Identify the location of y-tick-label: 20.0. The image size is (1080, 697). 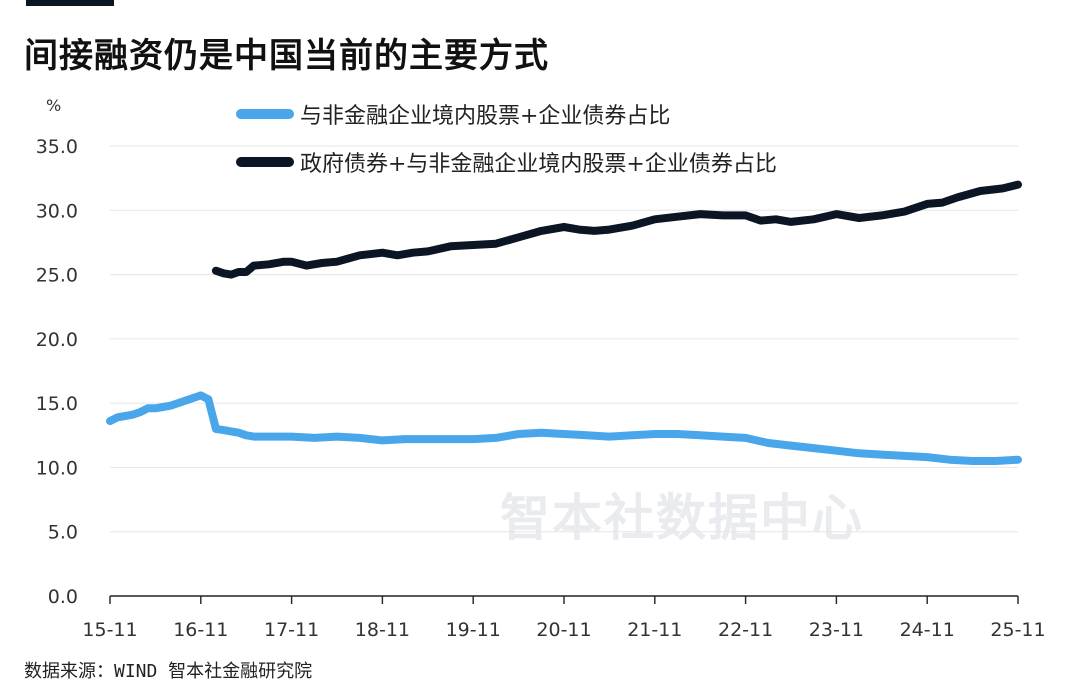
(57, 340).